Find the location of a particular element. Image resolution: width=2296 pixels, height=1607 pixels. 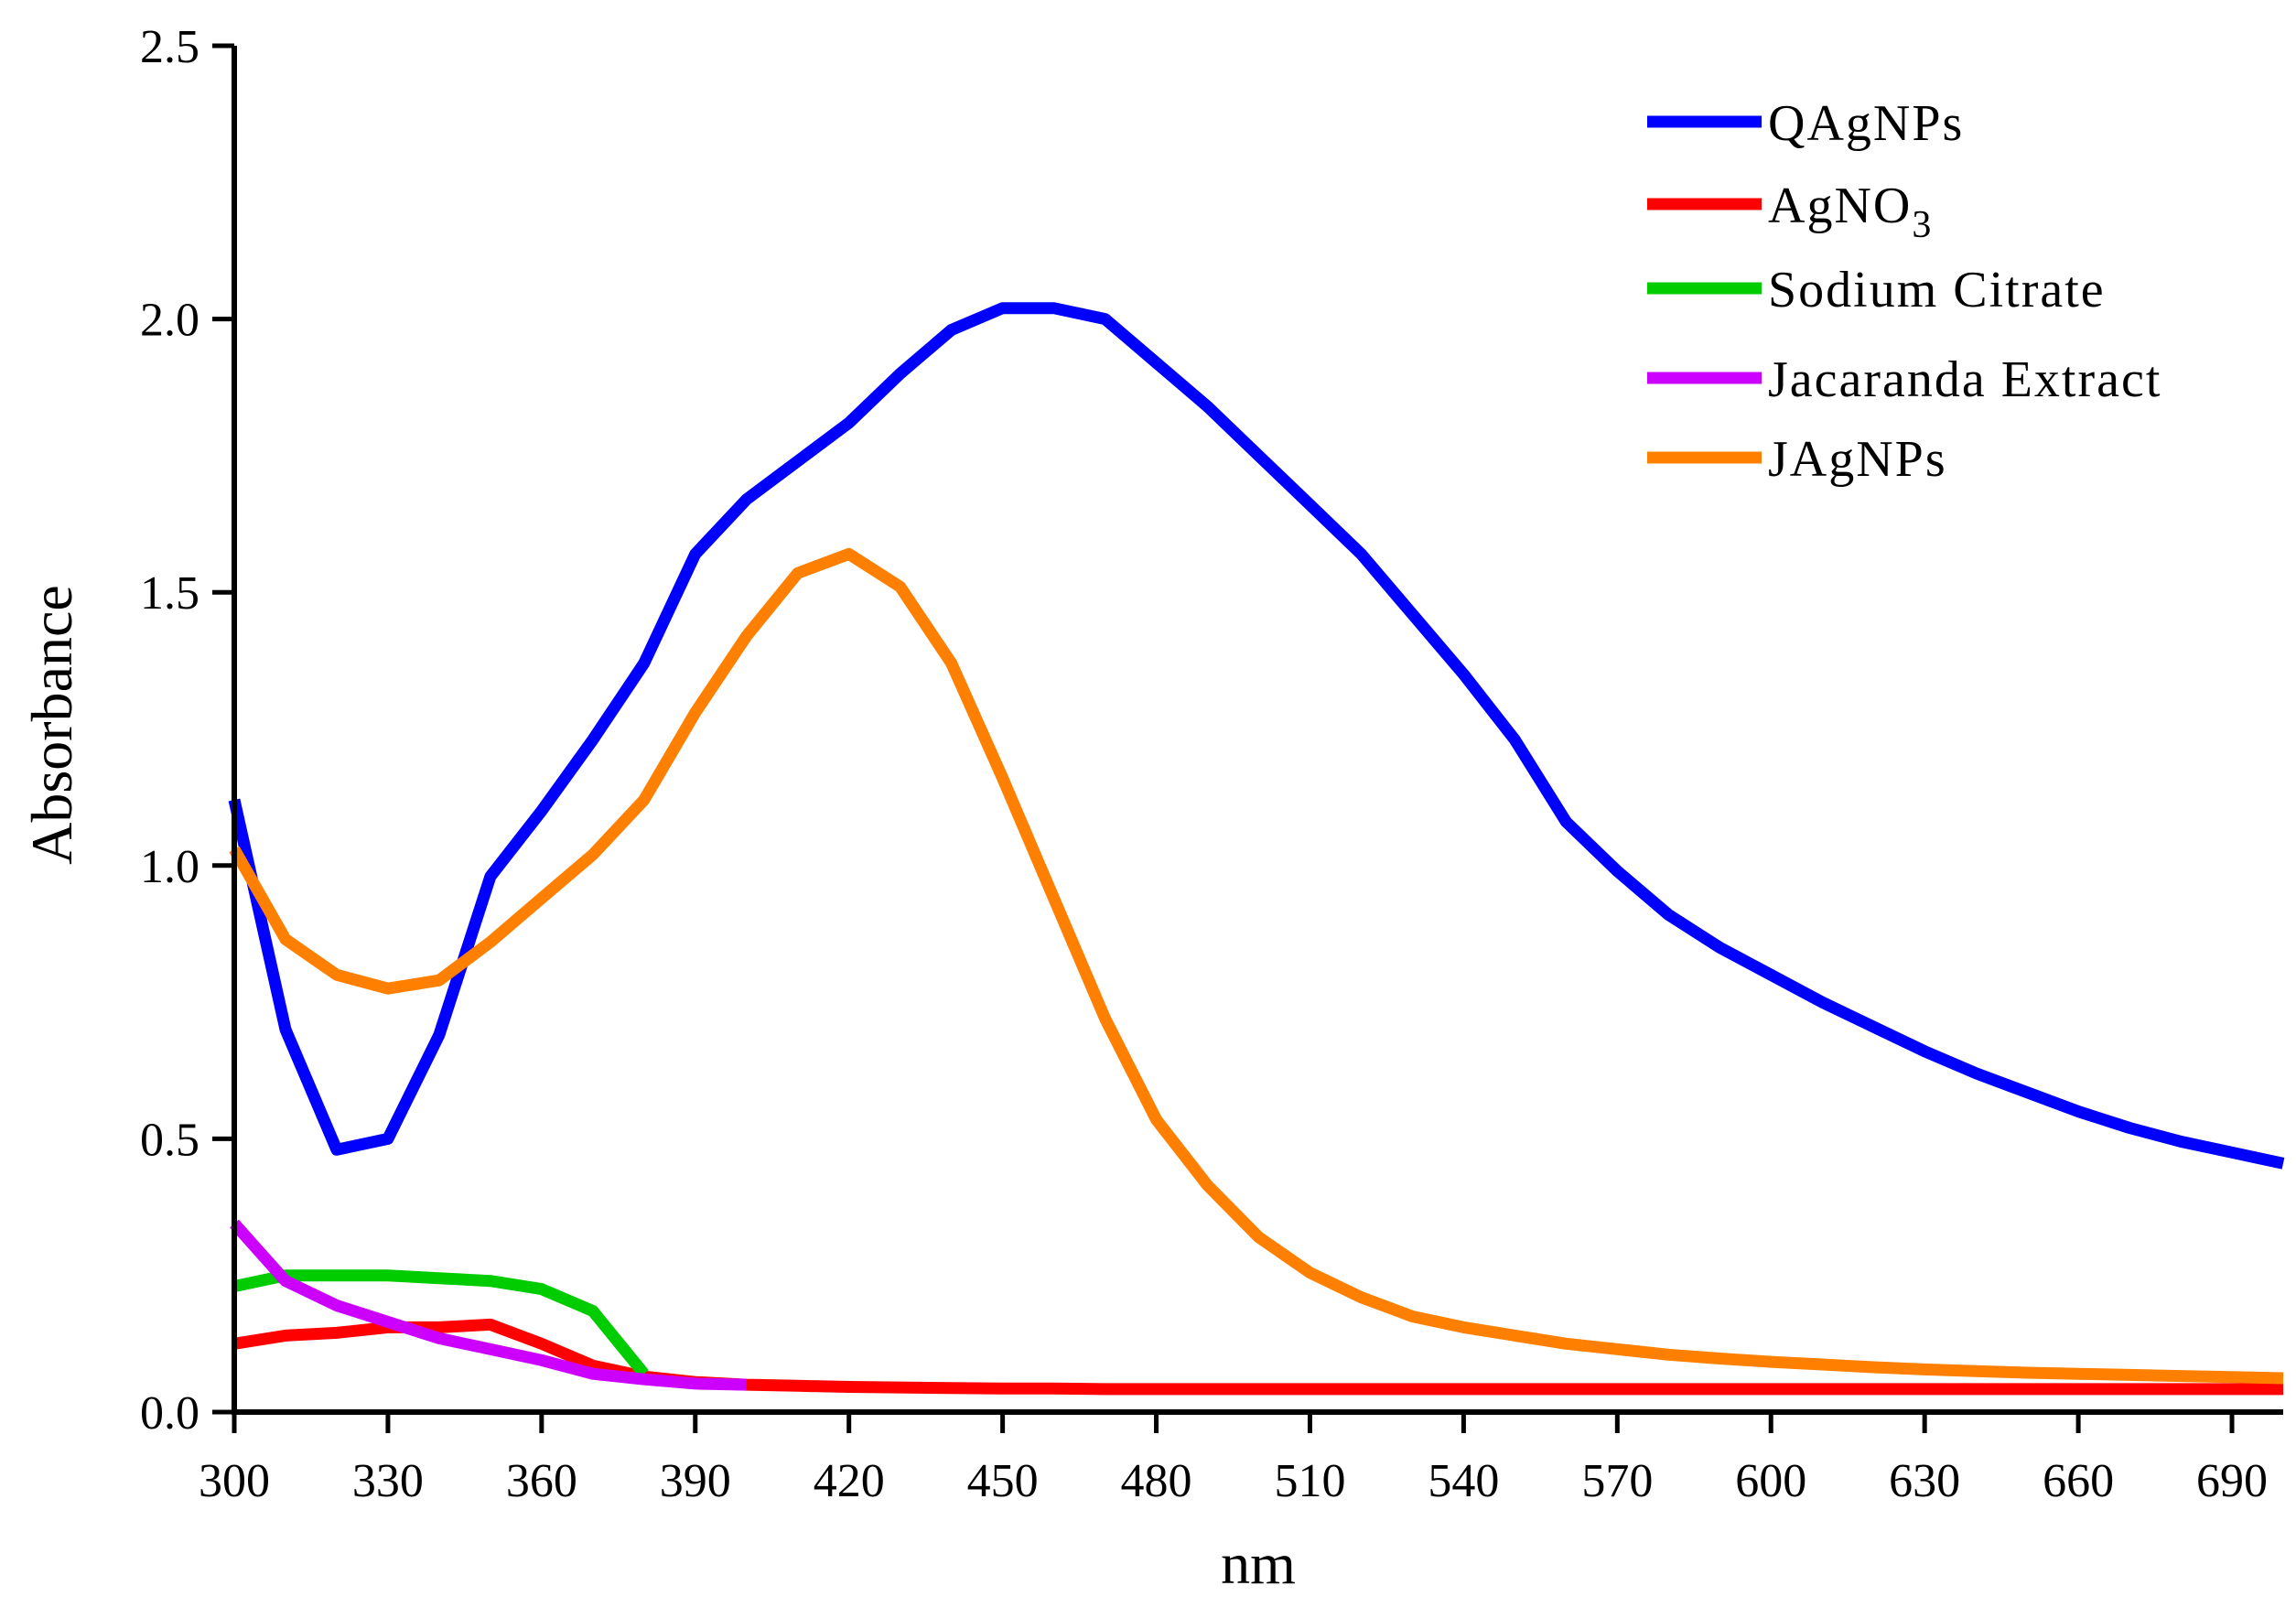

x-tick-label: 600 is located at coordinates (1771, 1481).